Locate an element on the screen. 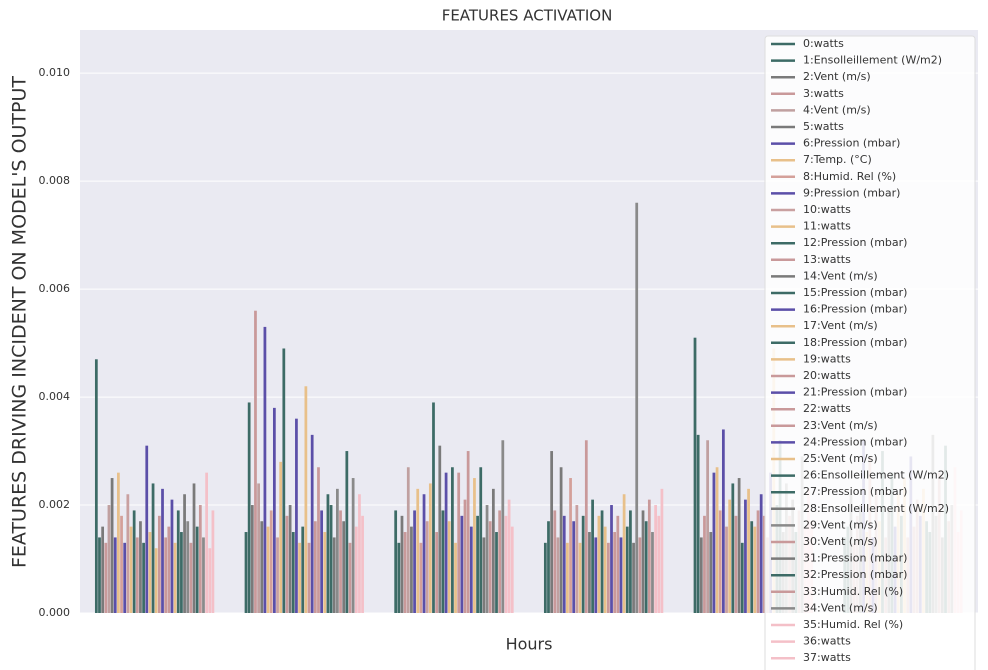  legend-label: 9:Pression (mbar) is located at coordinates (851, 192).